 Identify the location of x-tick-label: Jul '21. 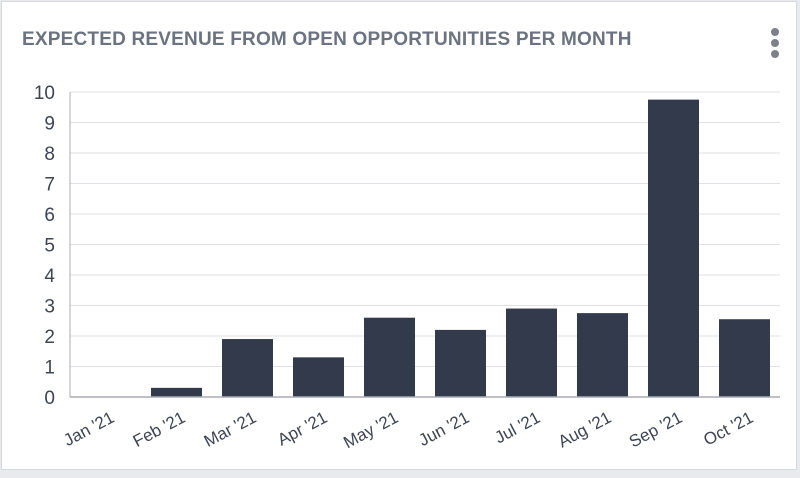
(518, 428).